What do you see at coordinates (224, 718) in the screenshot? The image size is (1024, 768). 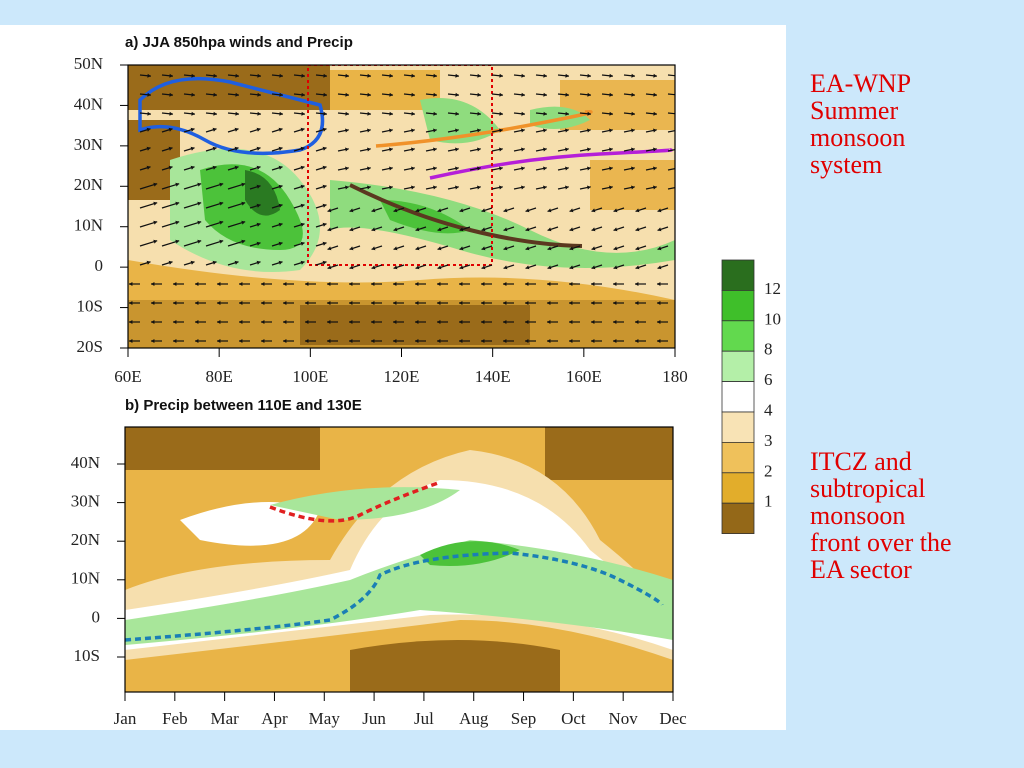 I see `x-tick-label: Mar` at bounding box center [224, 718].